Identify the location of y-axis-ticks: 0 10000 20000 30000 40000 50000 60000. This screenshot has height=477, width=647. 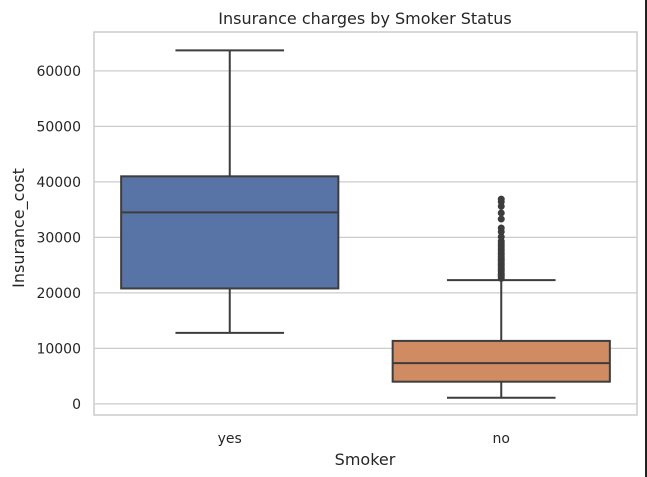
(58, 238).